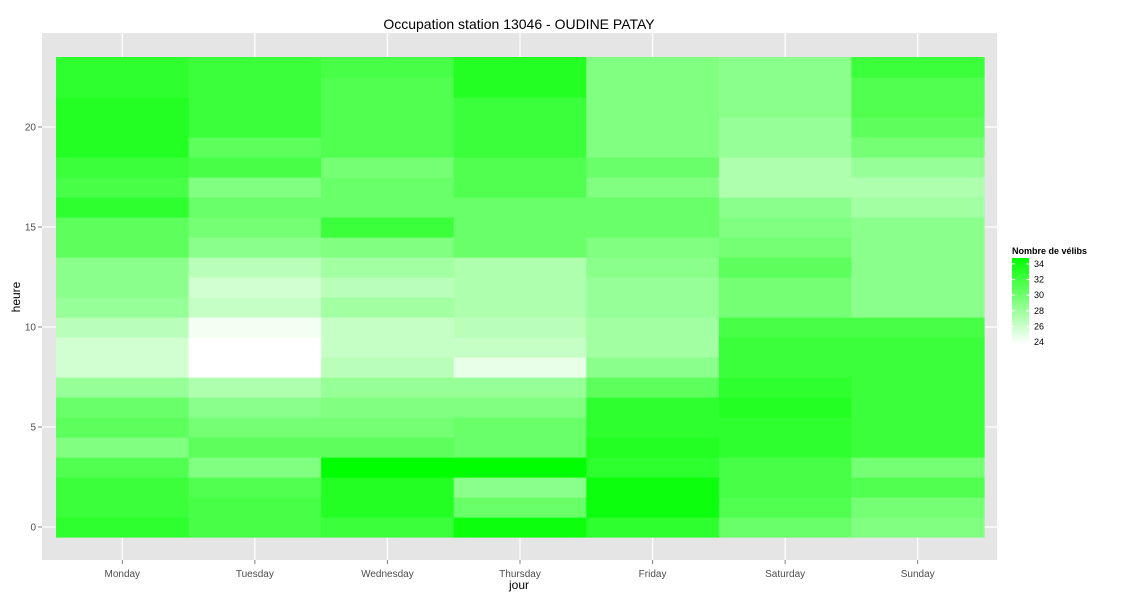 This screenshot has height=600, width=1125. Describe the element at coordinates (387, 574) in the screenshot. I see `x-tick-label: Wednesday` at that location.